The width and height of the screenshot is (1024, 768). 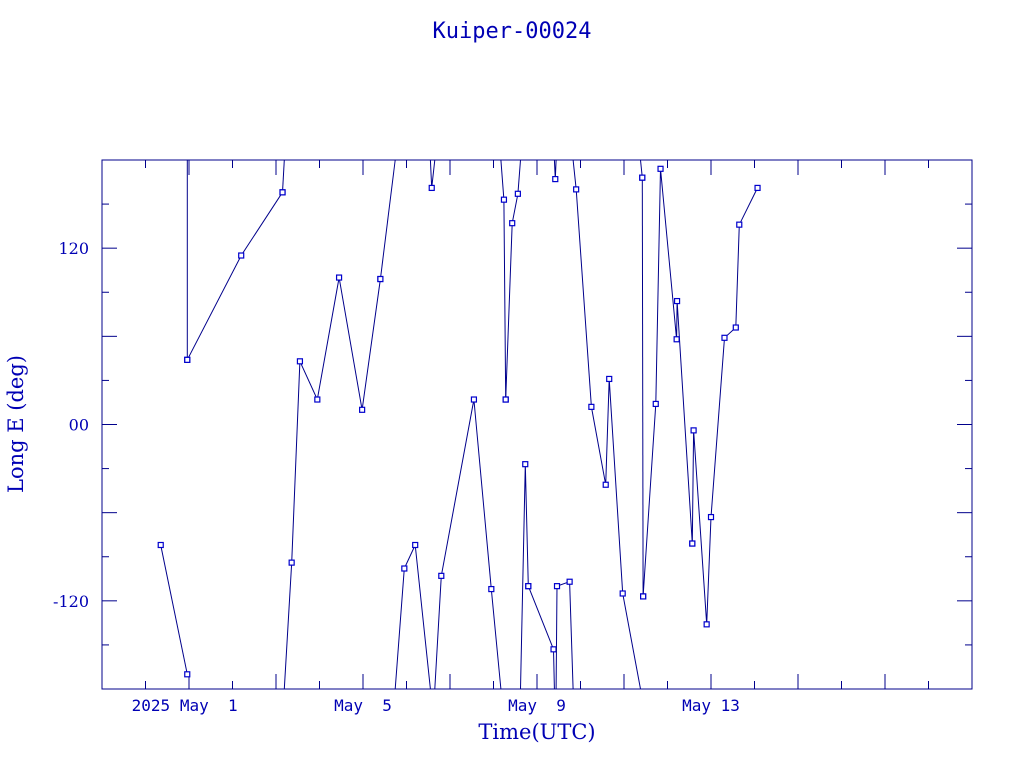 I want to click on x-tick-label: May 9, so click(x=537, y=705).